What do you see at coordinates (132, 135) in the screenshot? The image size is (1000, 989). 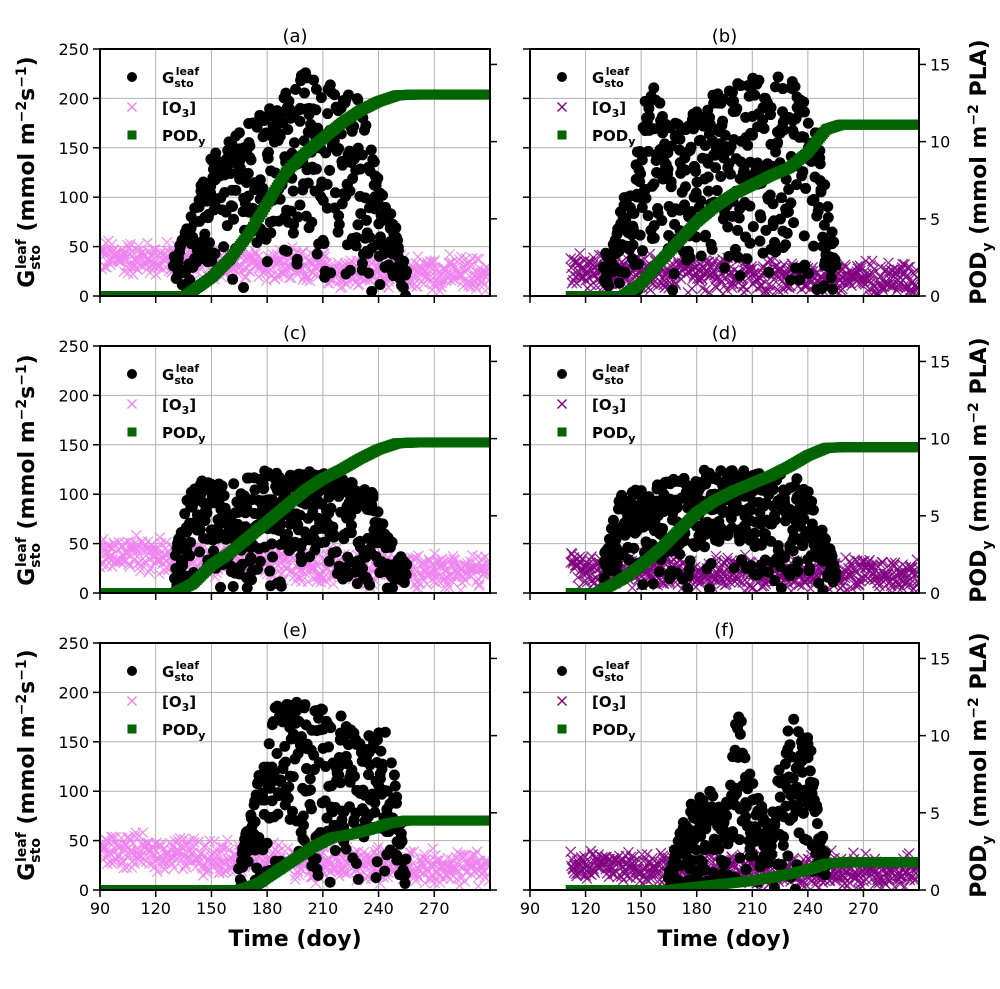 I see `legend-pody-marker` at bounding box center [132, 135].